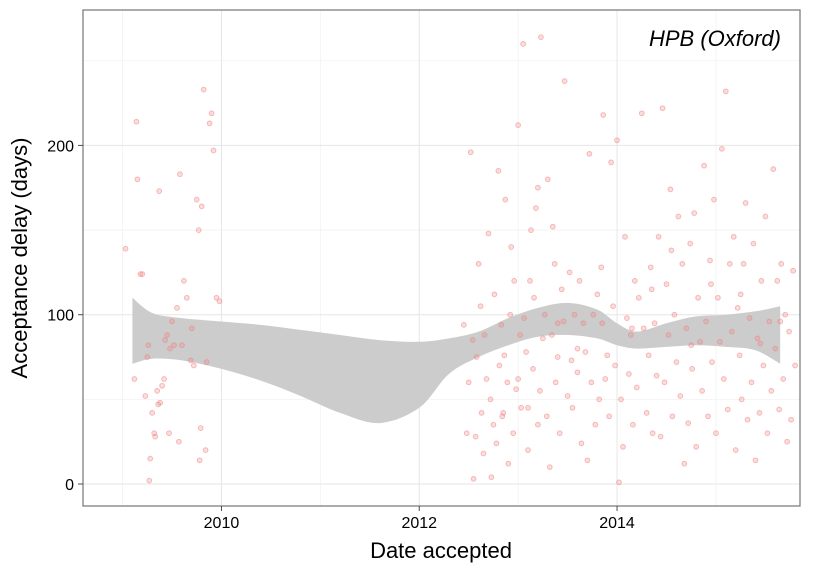 Image resolution: width=825 pixels, height=570 pixels. What do you see at coordinates (419, 519) in the screenshot?
I see `x-axis-ticks: 2010 2012 2014` at bounding box center [419, 519].